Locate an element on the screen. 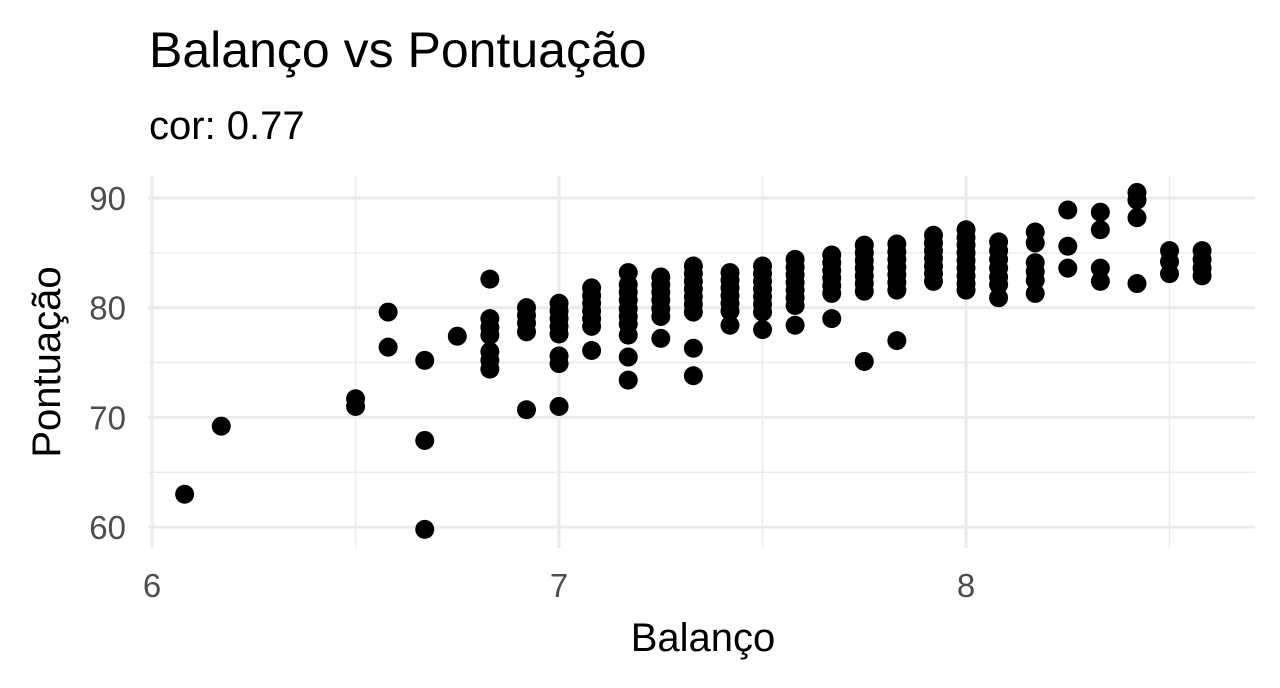  y-tick-label: 90 is located at coordinates (107, 198).